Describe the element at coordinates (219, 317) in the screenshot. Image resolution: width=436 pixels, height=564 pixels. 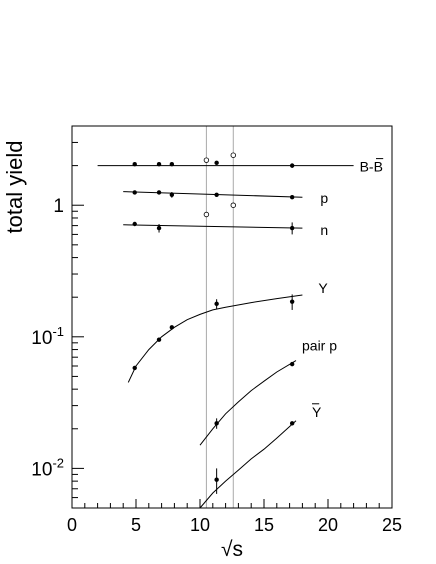
I see `reference-lines` at that location.